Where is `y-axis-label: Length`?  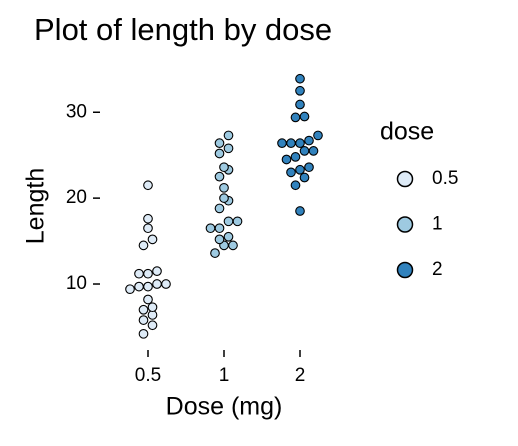
y-axis-label: Length is located at coordinates (36, 206).